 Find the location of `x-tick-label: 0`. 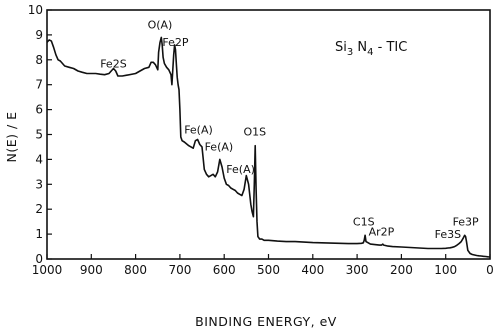

x-tick-label: 0 is located at coordinates (490, 270).